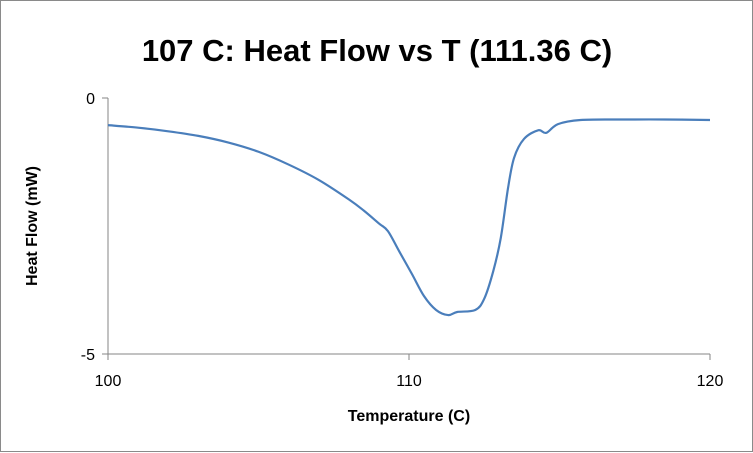  Describe the element at coordinates (90, 99) in the screenshot. I see `y-tick-label: 0` at that location.